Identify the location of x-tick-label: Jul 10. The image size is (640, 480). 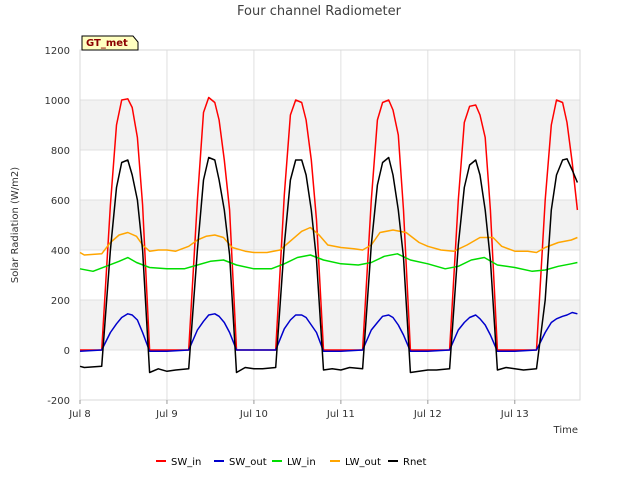
(253, 414).